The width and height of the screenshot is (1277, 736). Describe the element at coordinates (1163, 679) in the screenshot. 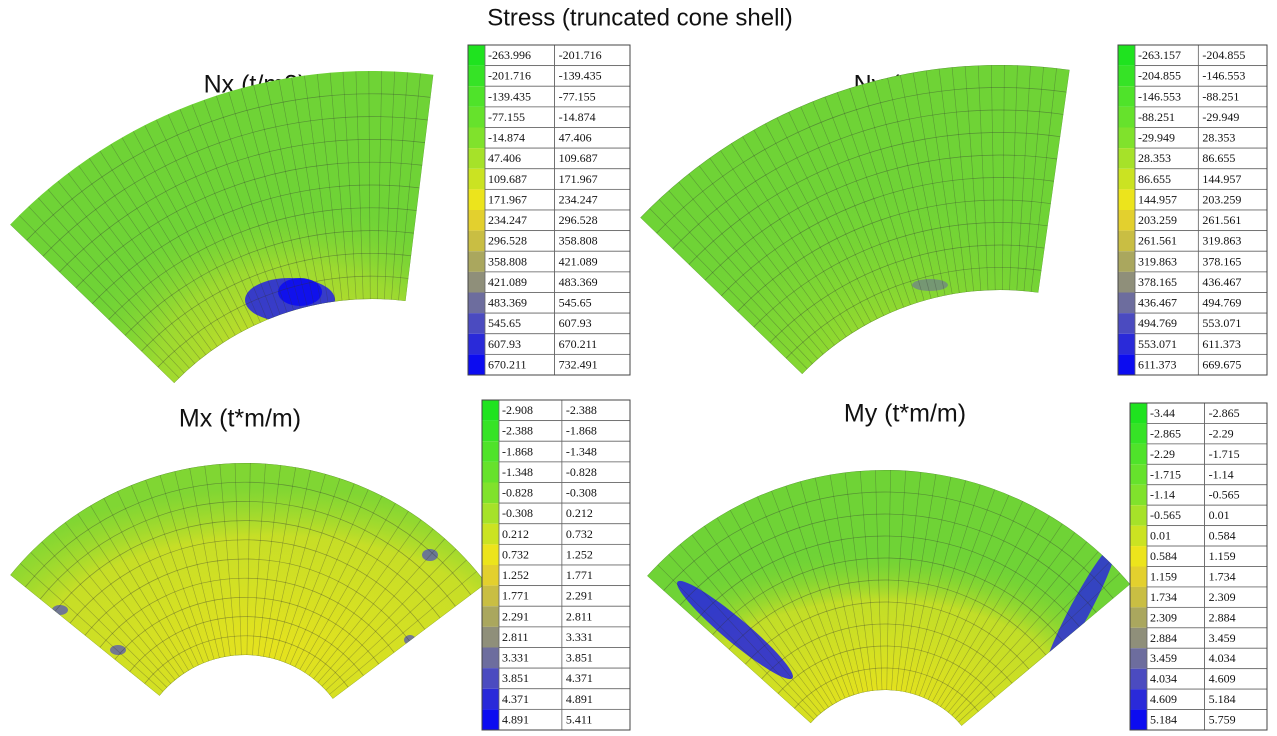

I see `legend-from: 4.034` at that location.